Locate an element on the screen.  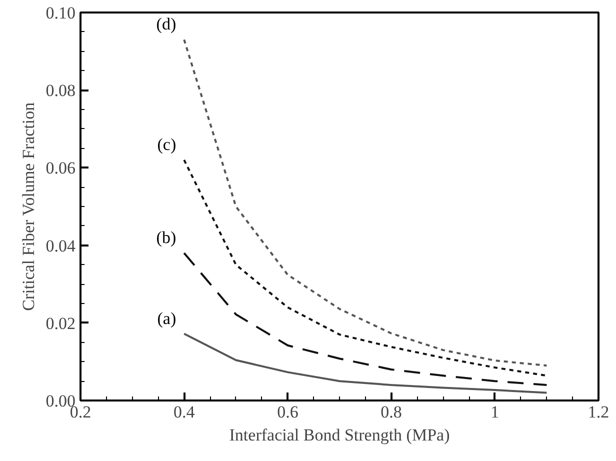
series-label: (c) is located at coordinates (166, 144).